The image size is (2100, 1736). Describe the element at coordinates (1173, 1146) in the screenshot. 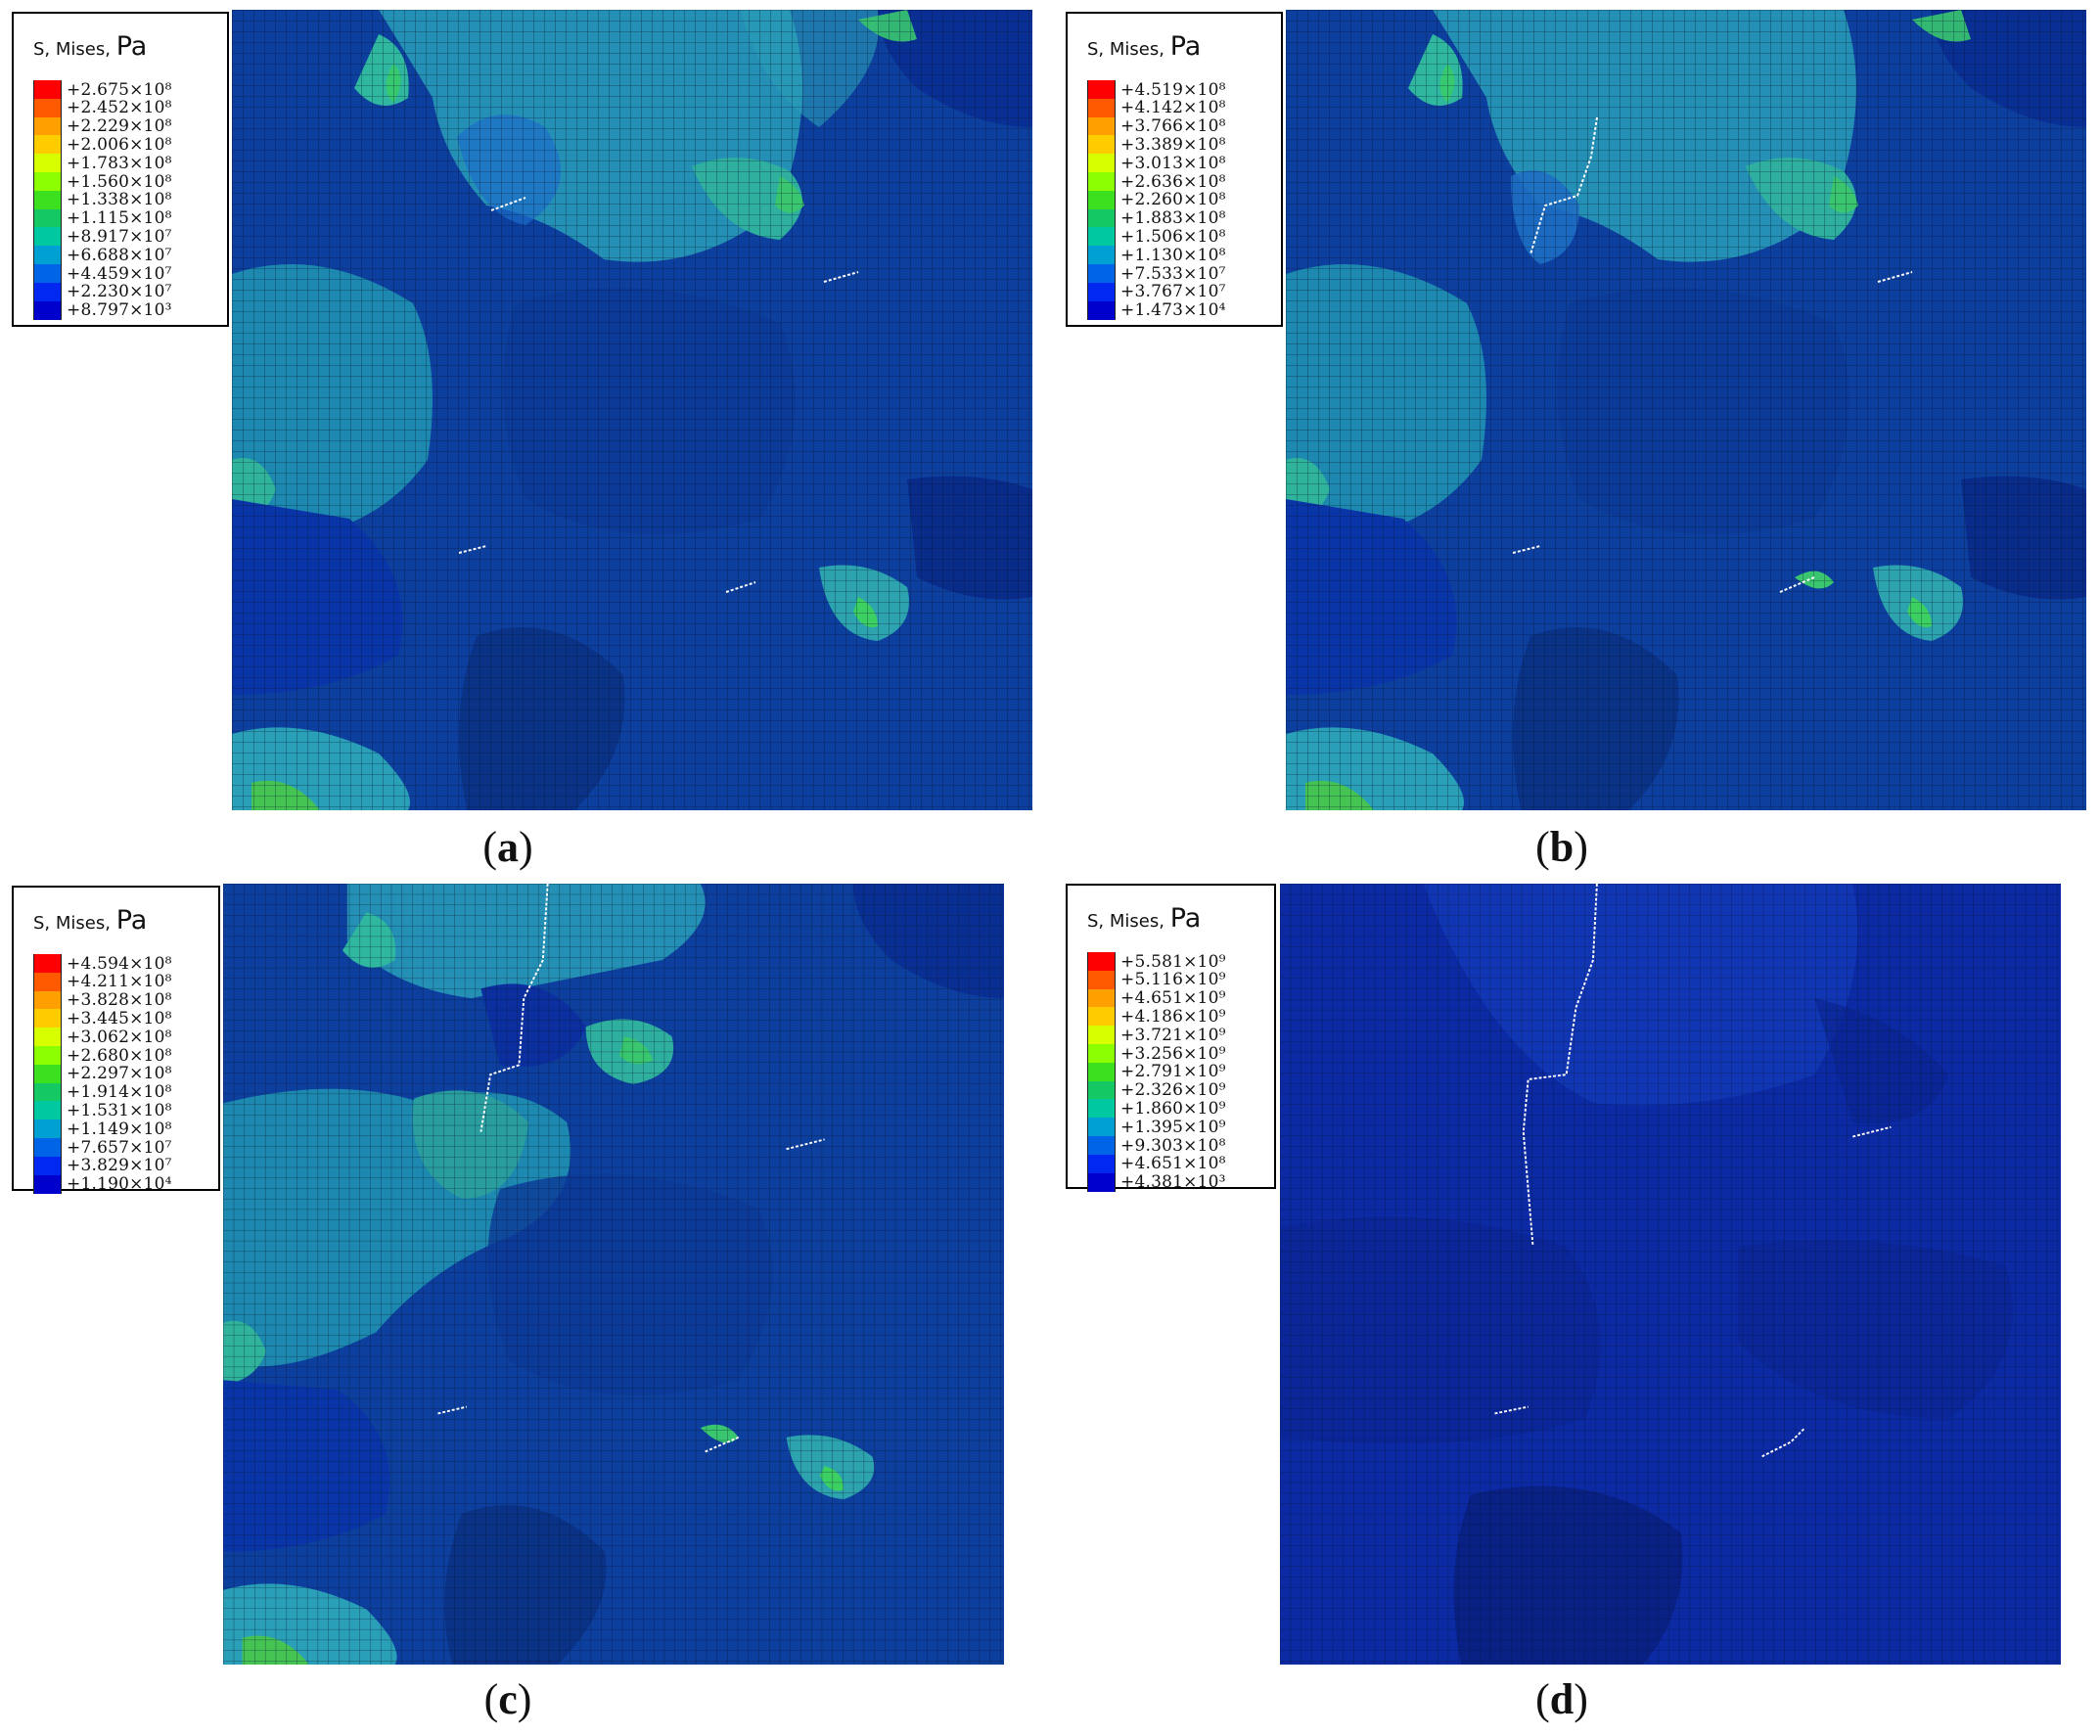

I see `legend-value: +9.303×10⁸` at that location.